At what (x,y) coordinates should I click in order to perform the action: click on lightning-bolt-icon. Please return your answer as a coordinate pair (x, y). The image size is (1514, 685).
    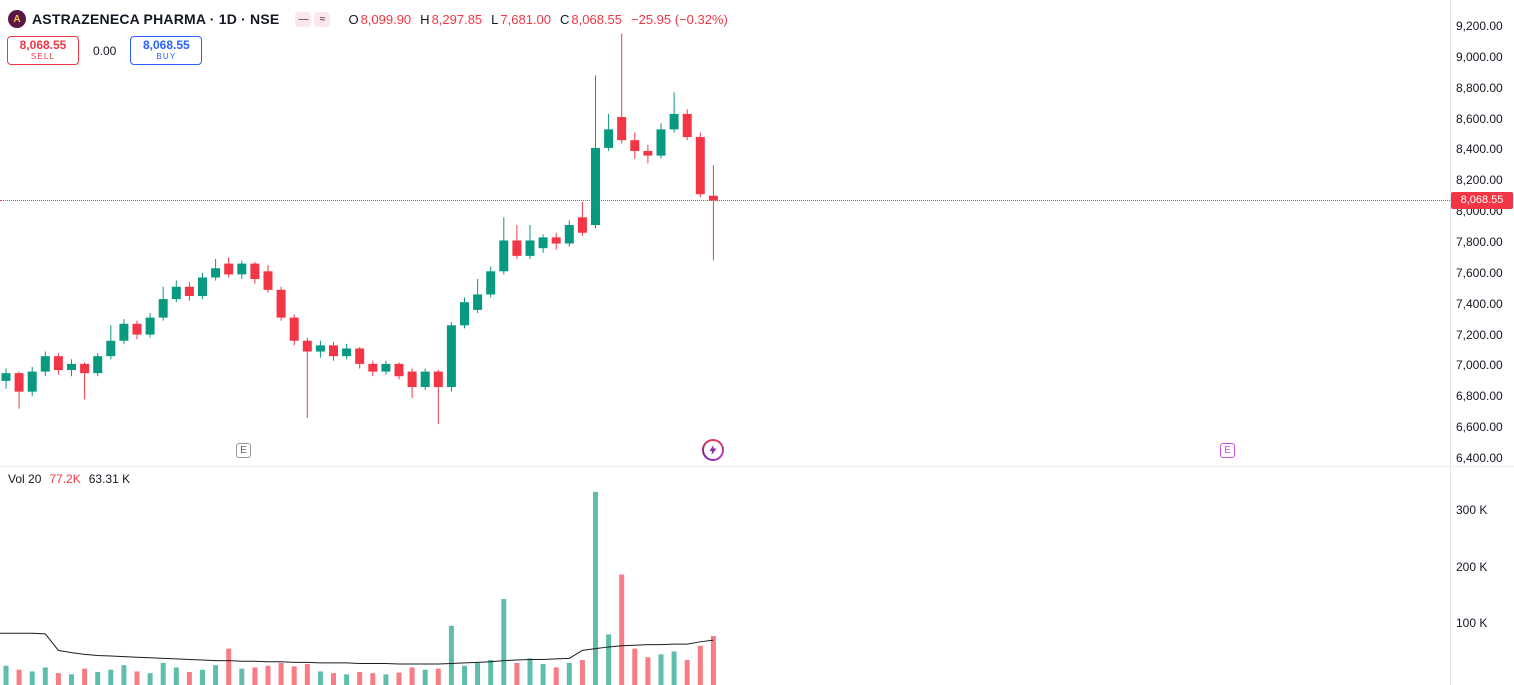
    Looking at the image, I should click on (713, 450).